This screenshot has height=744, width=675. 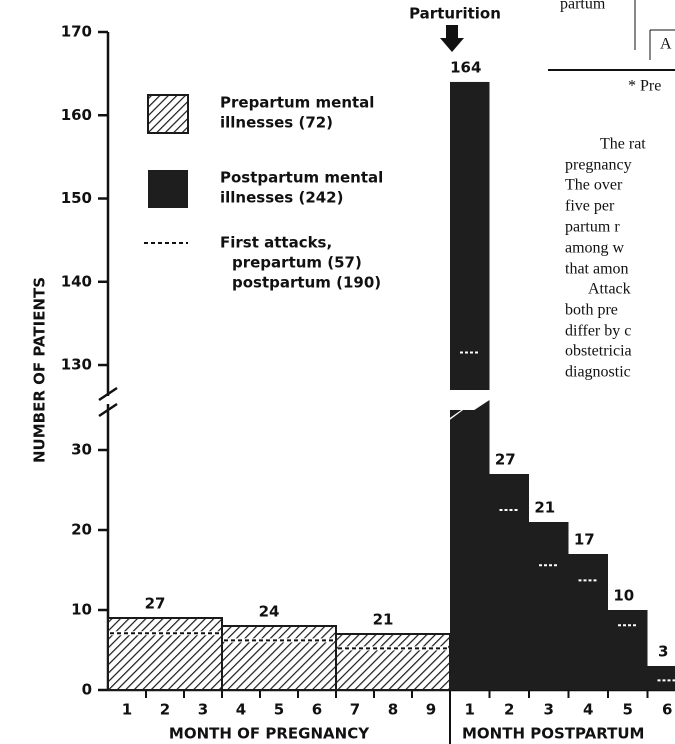 I want to click on page-text: both pre, so click(x=591, y=310).